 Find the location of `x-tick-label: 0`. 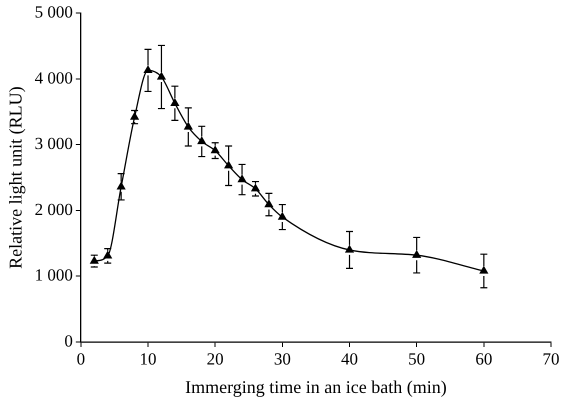

x-tick-label: 0 is located at coordinates (81, 359).